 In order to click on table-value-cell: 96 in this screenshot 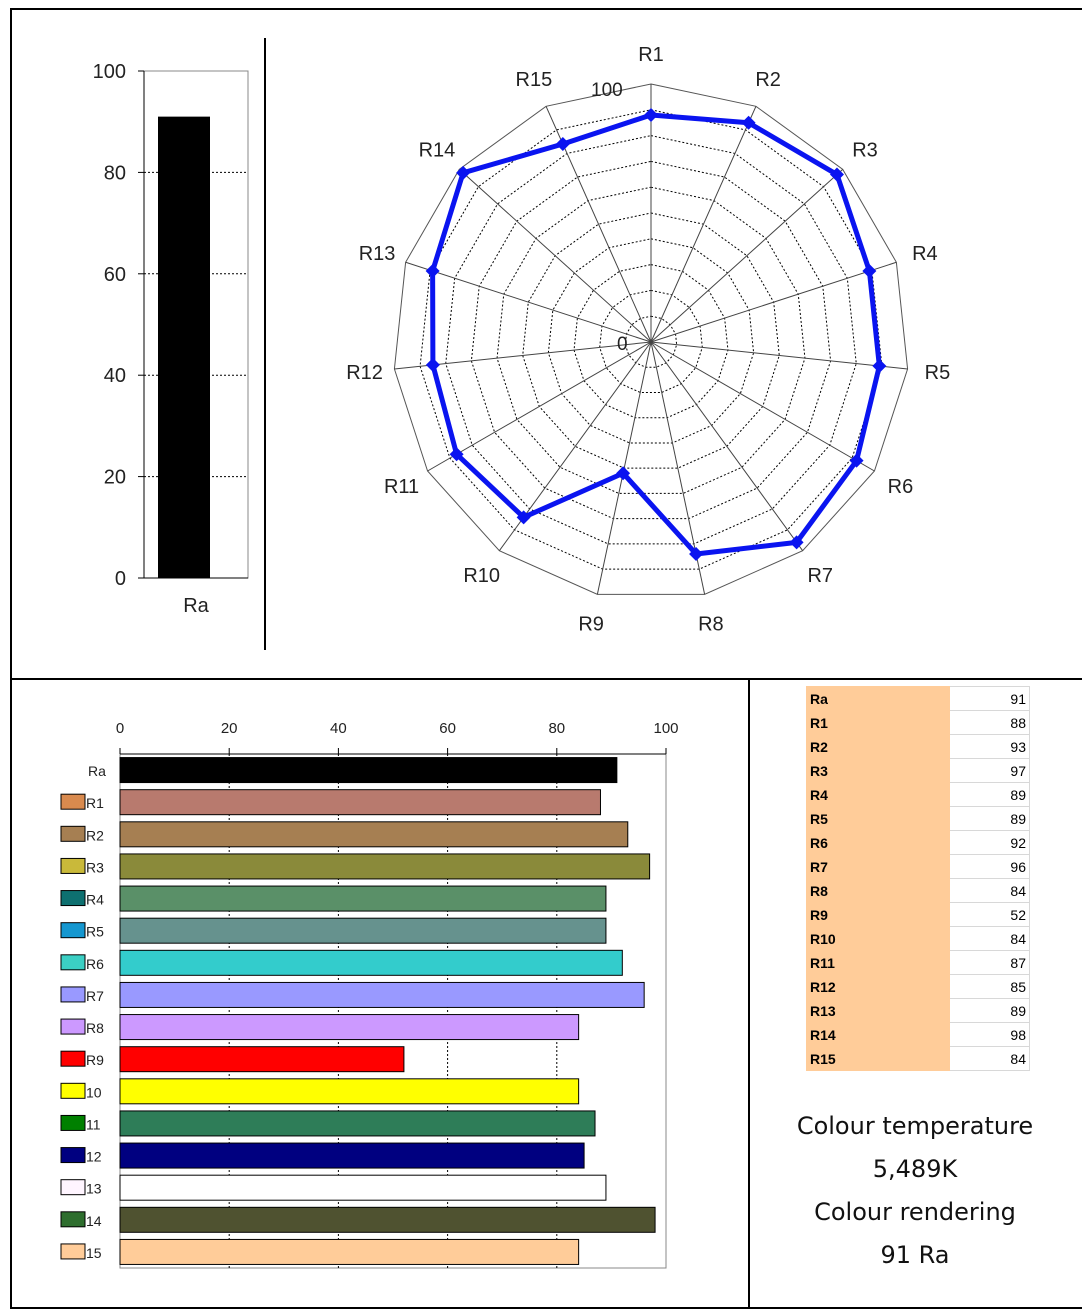, I will do `click(989, 866)`.